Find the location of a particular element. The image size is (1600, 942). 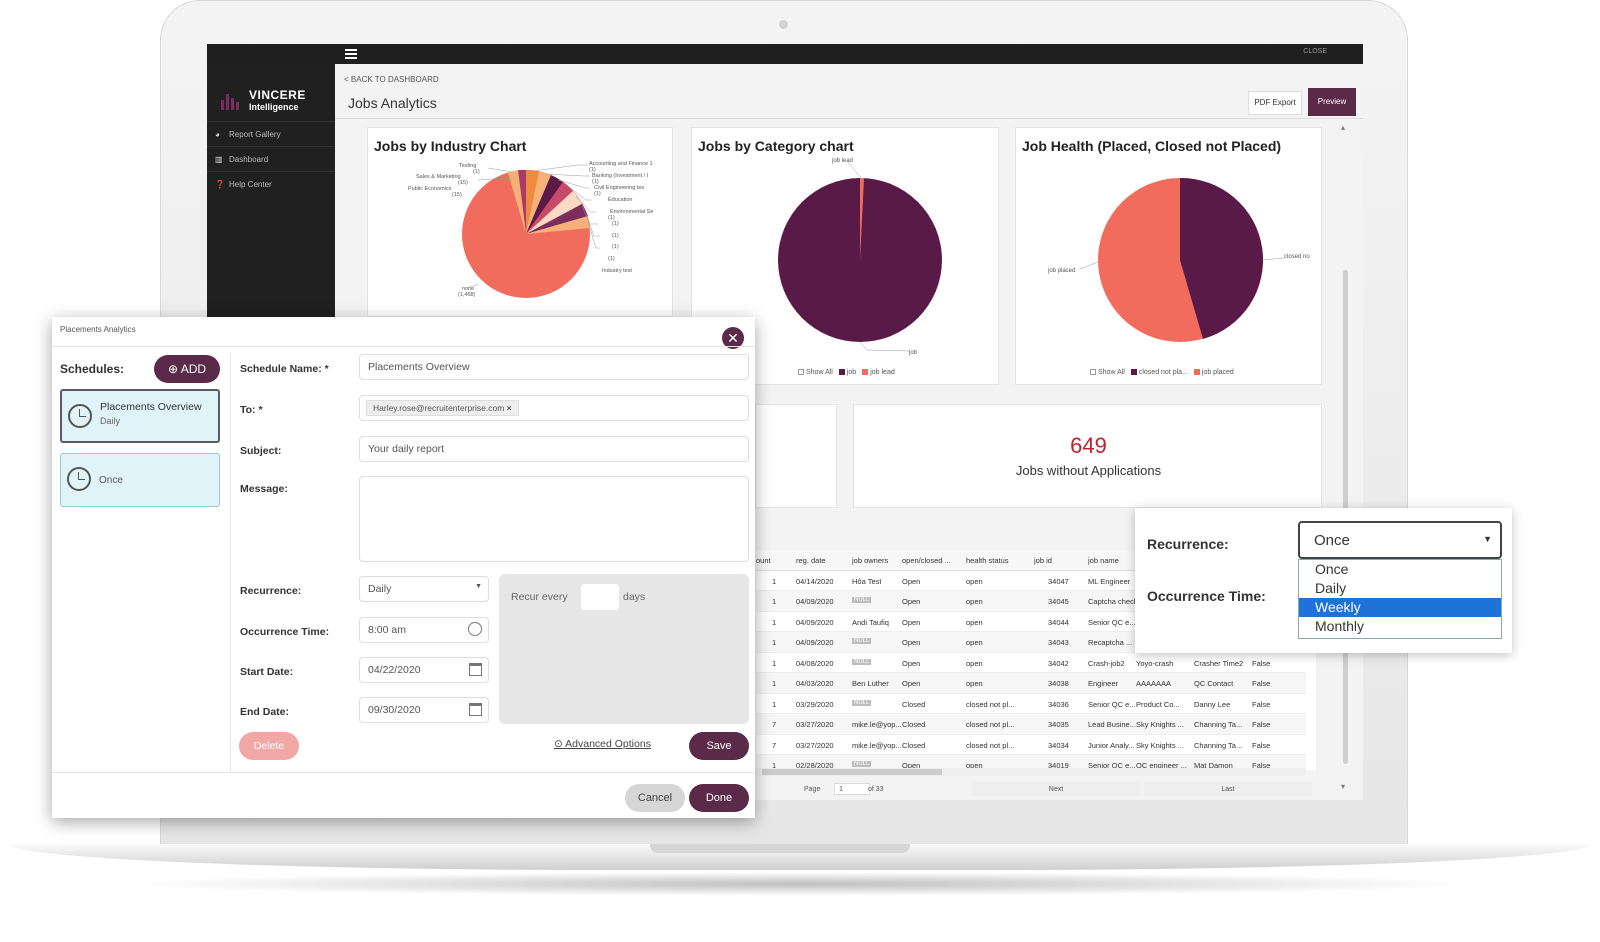

scroll-down-icon: ▾ is located at coordinates (1343, 786).